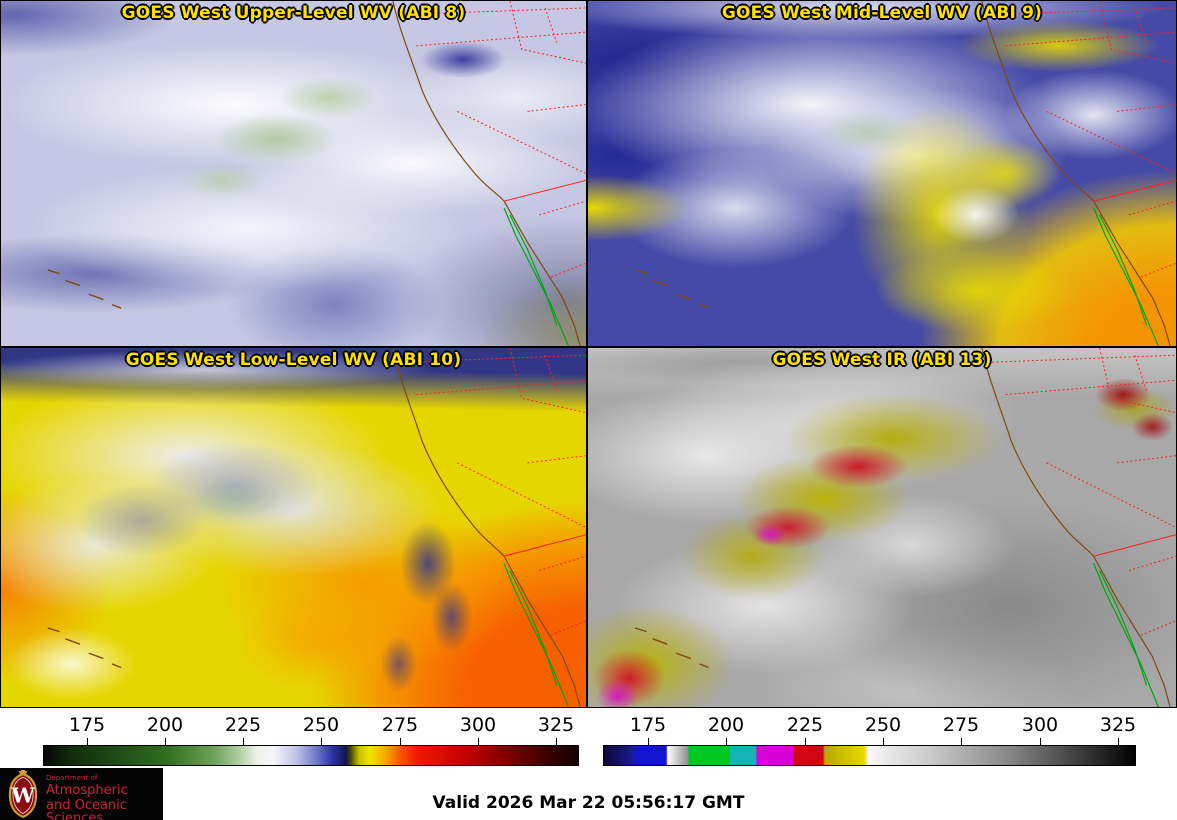 The width and height of the screenshot is (1177, 820). What do you see at coordinates (243, 725) in the screenshot?
I see `wv-tick-label: 225` at bounding box center [243, 725].